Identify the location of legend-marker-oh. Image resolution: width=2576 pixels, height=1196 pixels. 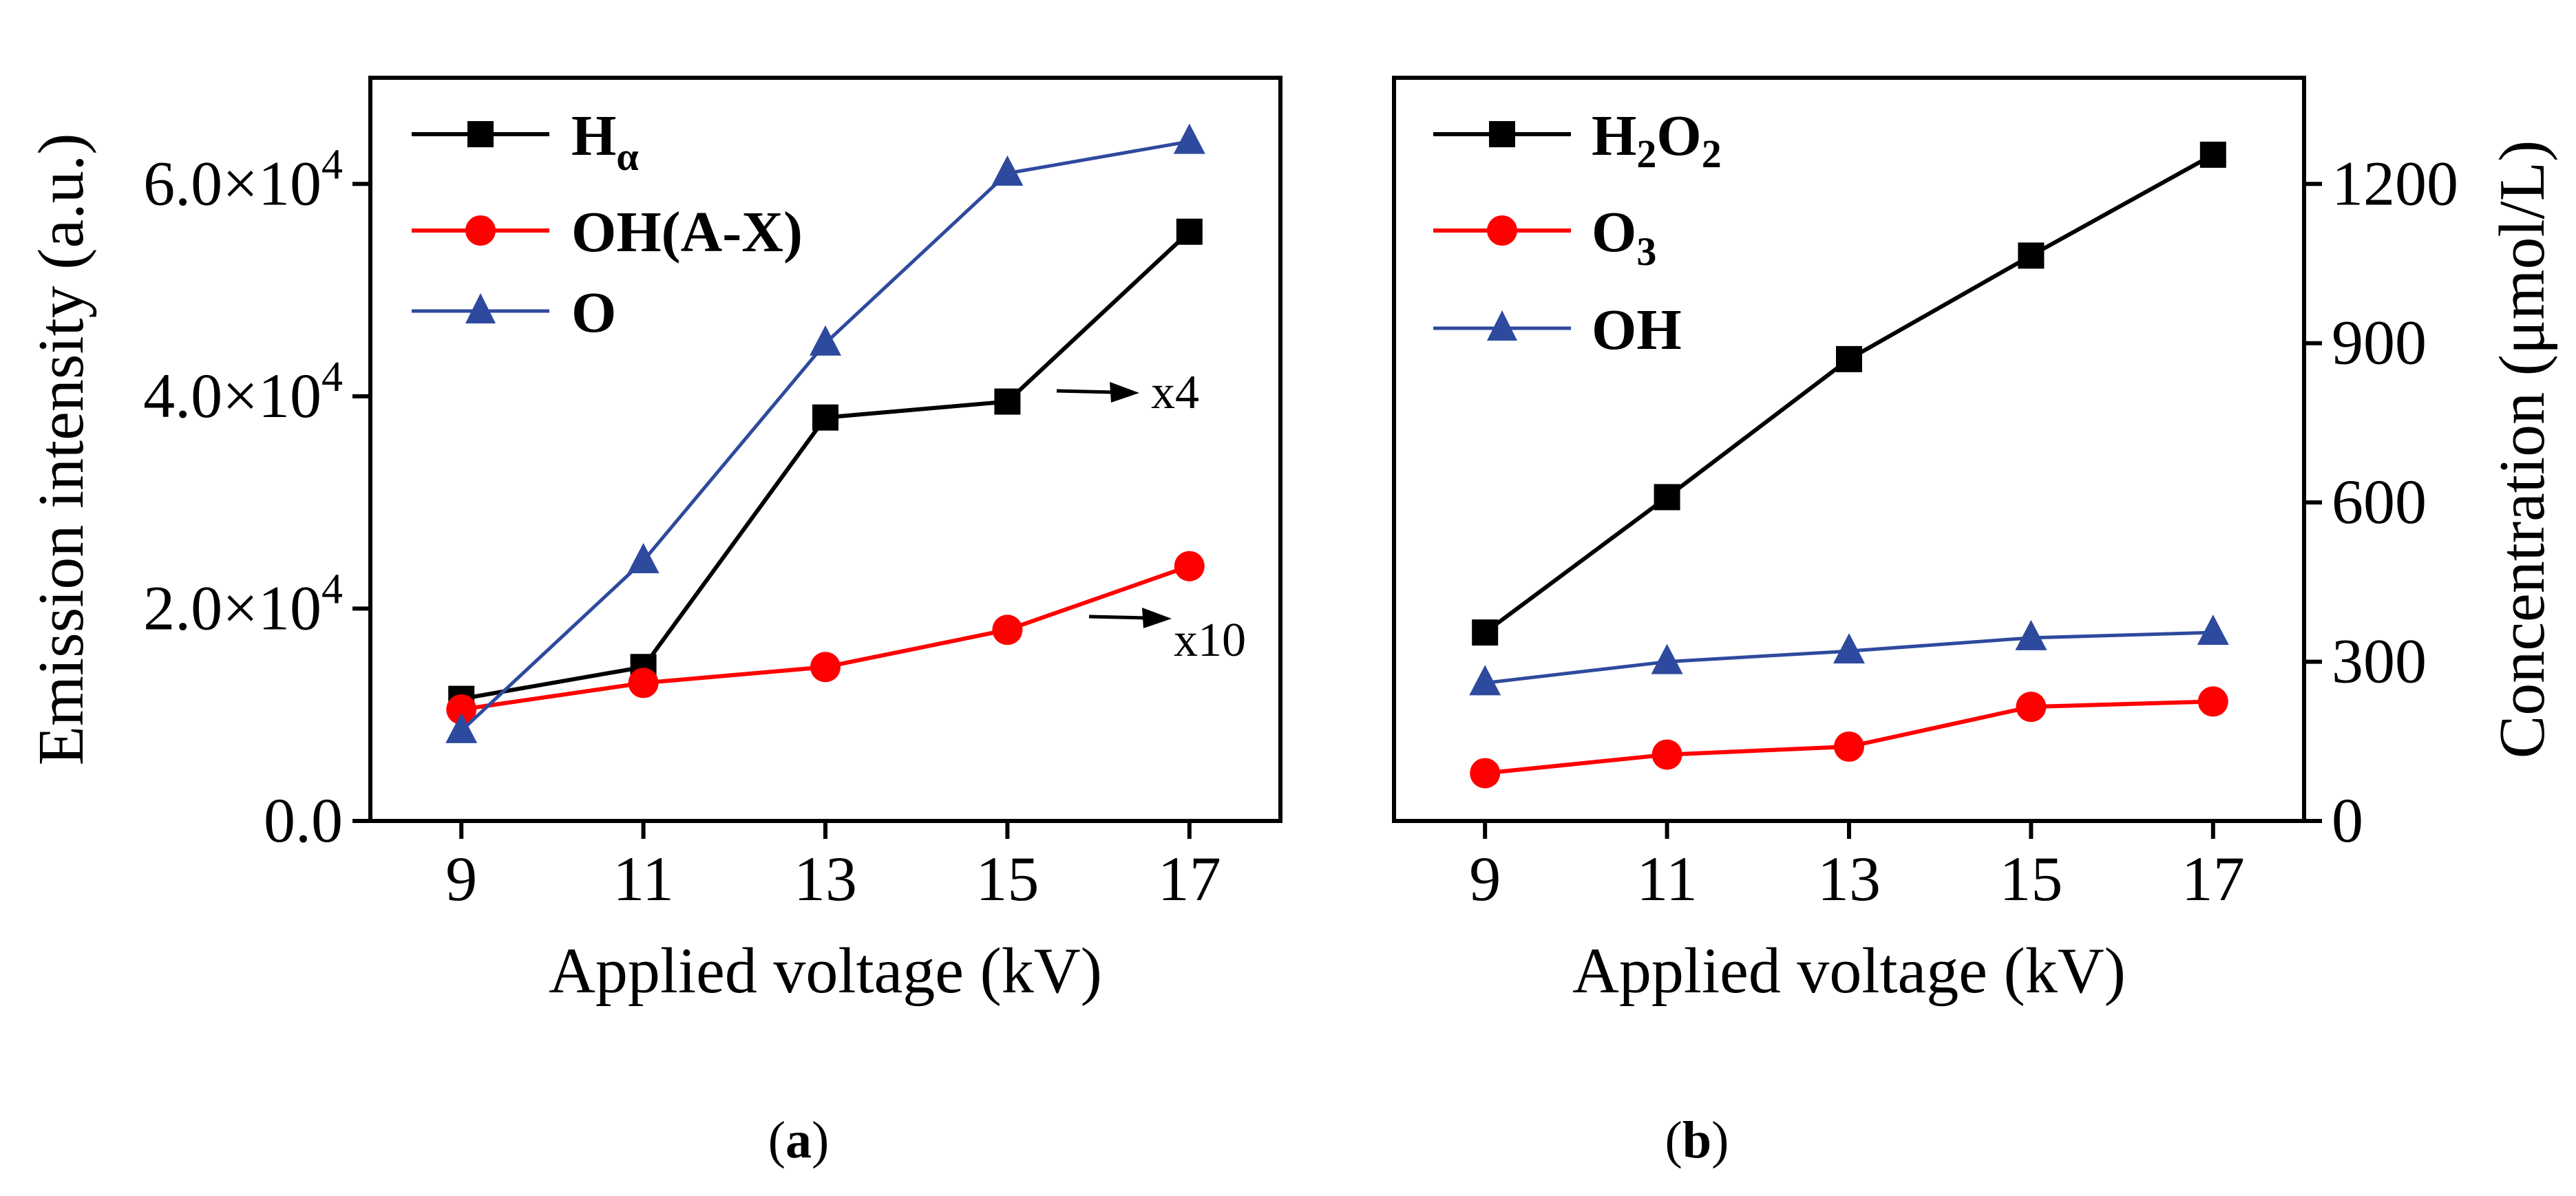
(1502, 325).